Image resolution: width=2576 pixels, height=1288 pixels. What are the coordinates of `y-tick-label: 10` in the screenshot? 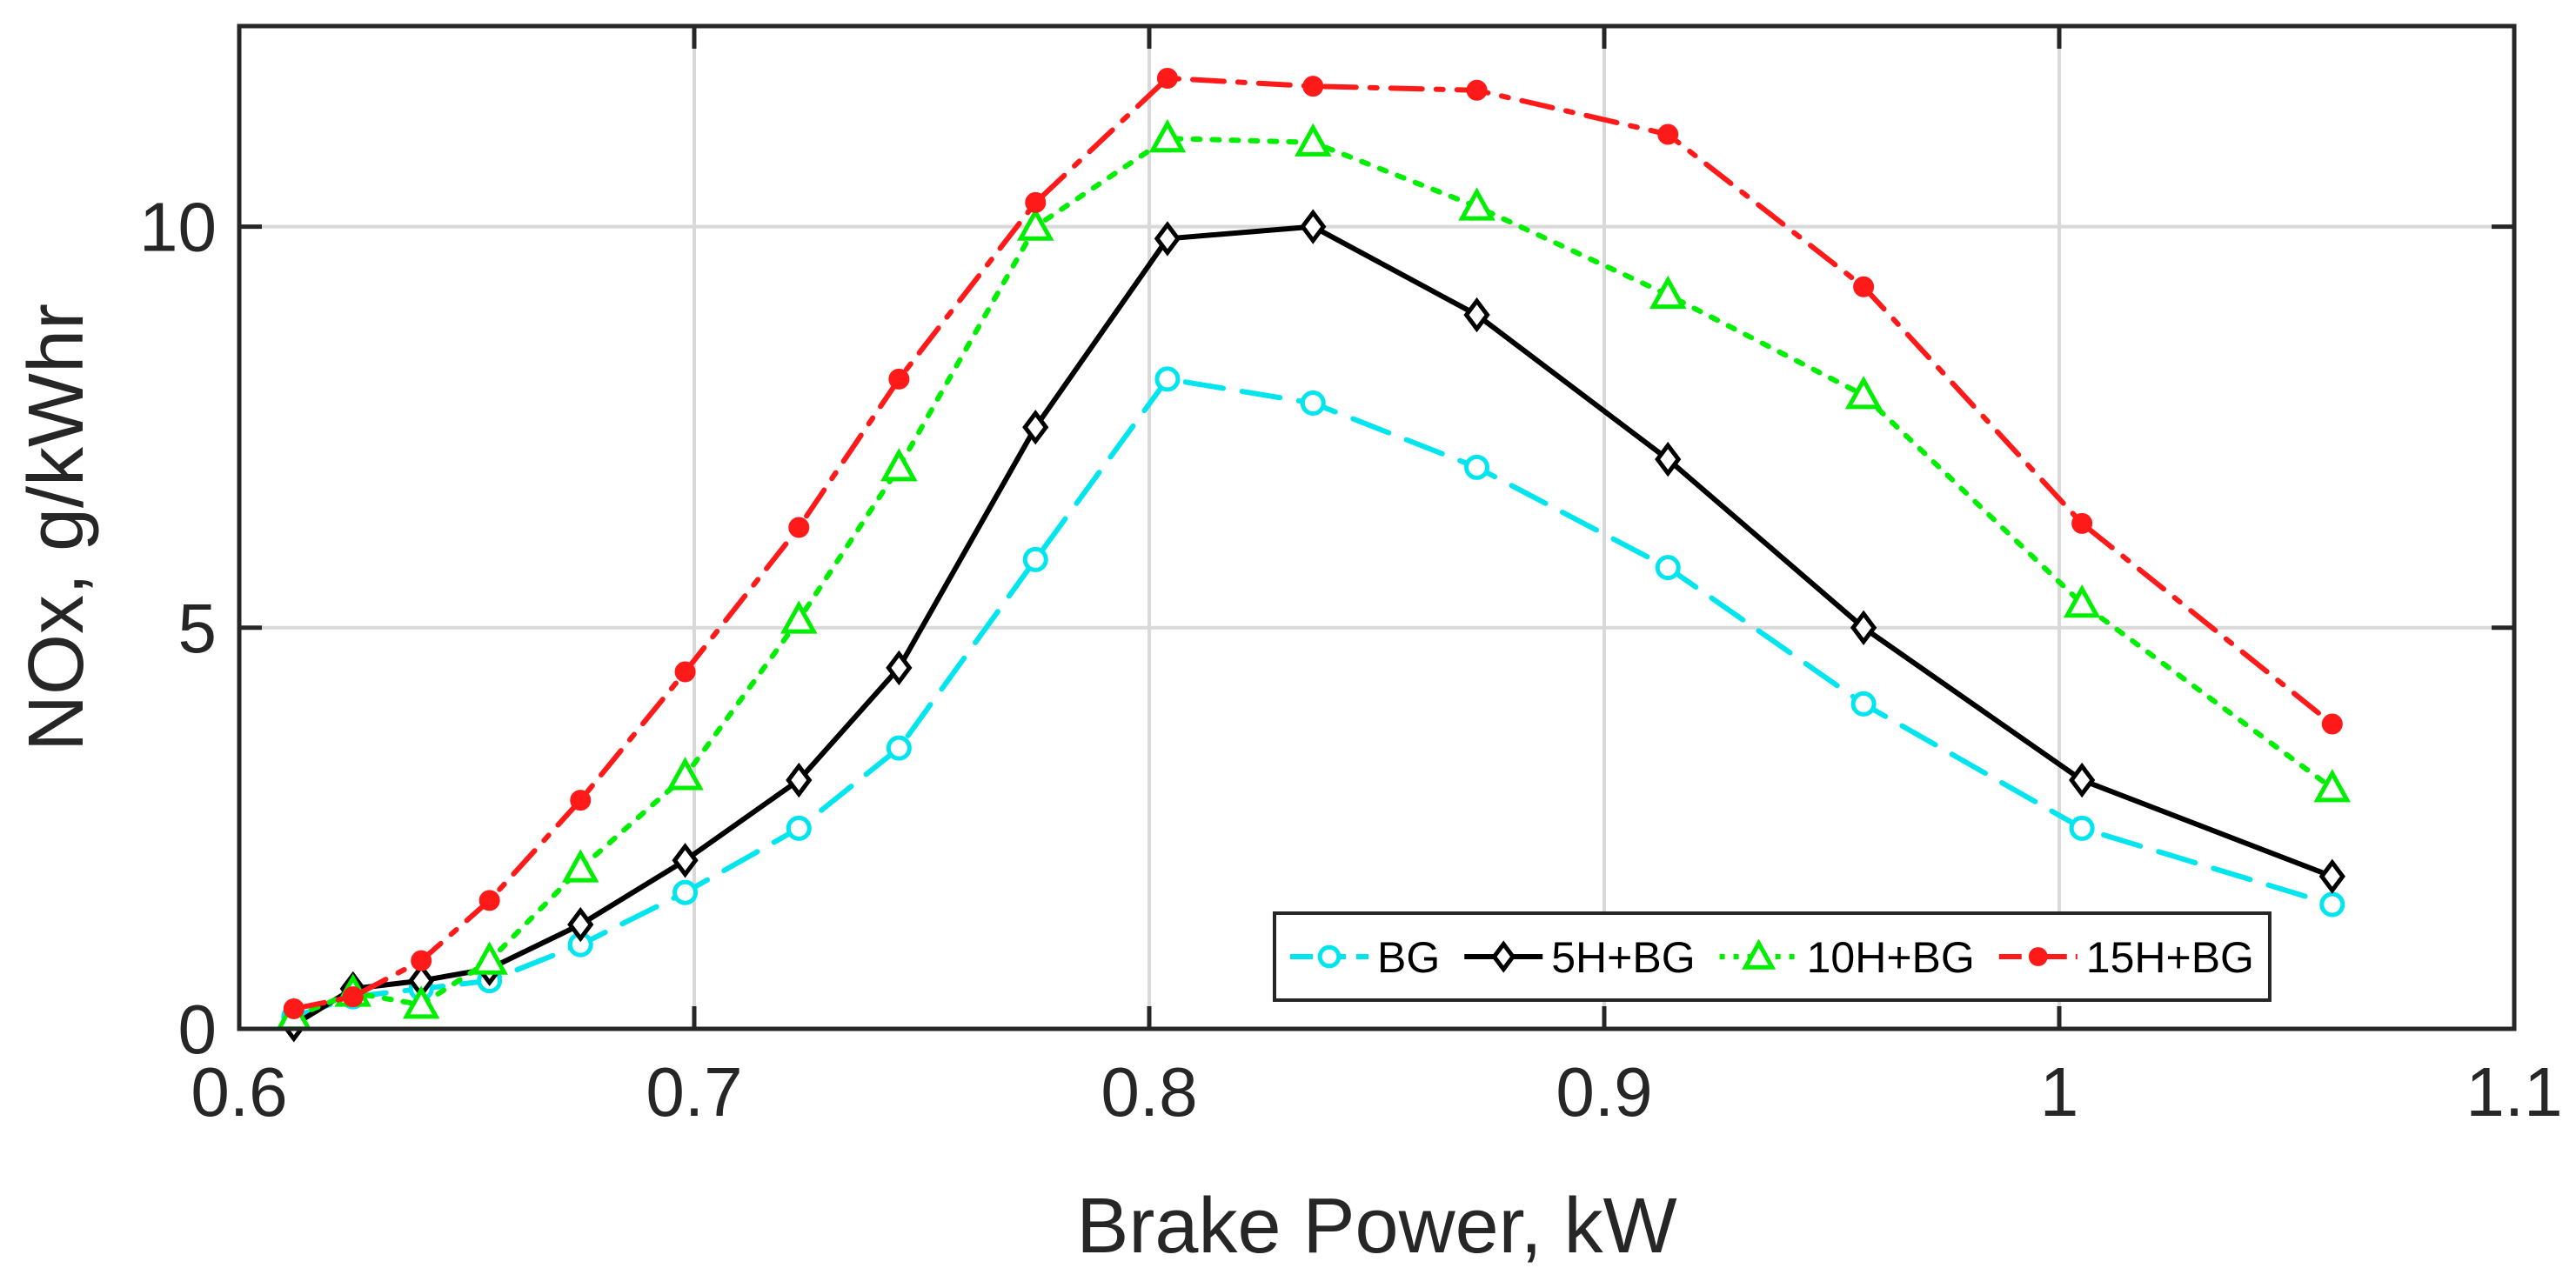 It's located at (178, 227).